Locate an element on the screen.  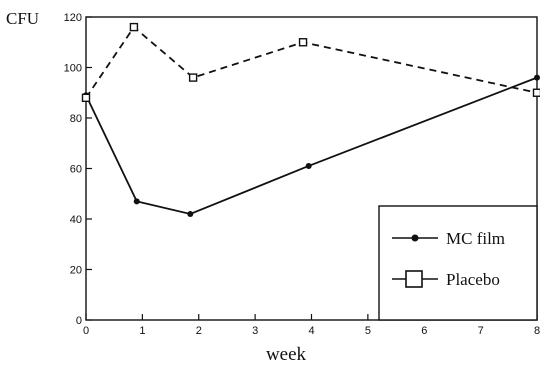
y-tick-label: 80 is located at coordinates (76, 119).